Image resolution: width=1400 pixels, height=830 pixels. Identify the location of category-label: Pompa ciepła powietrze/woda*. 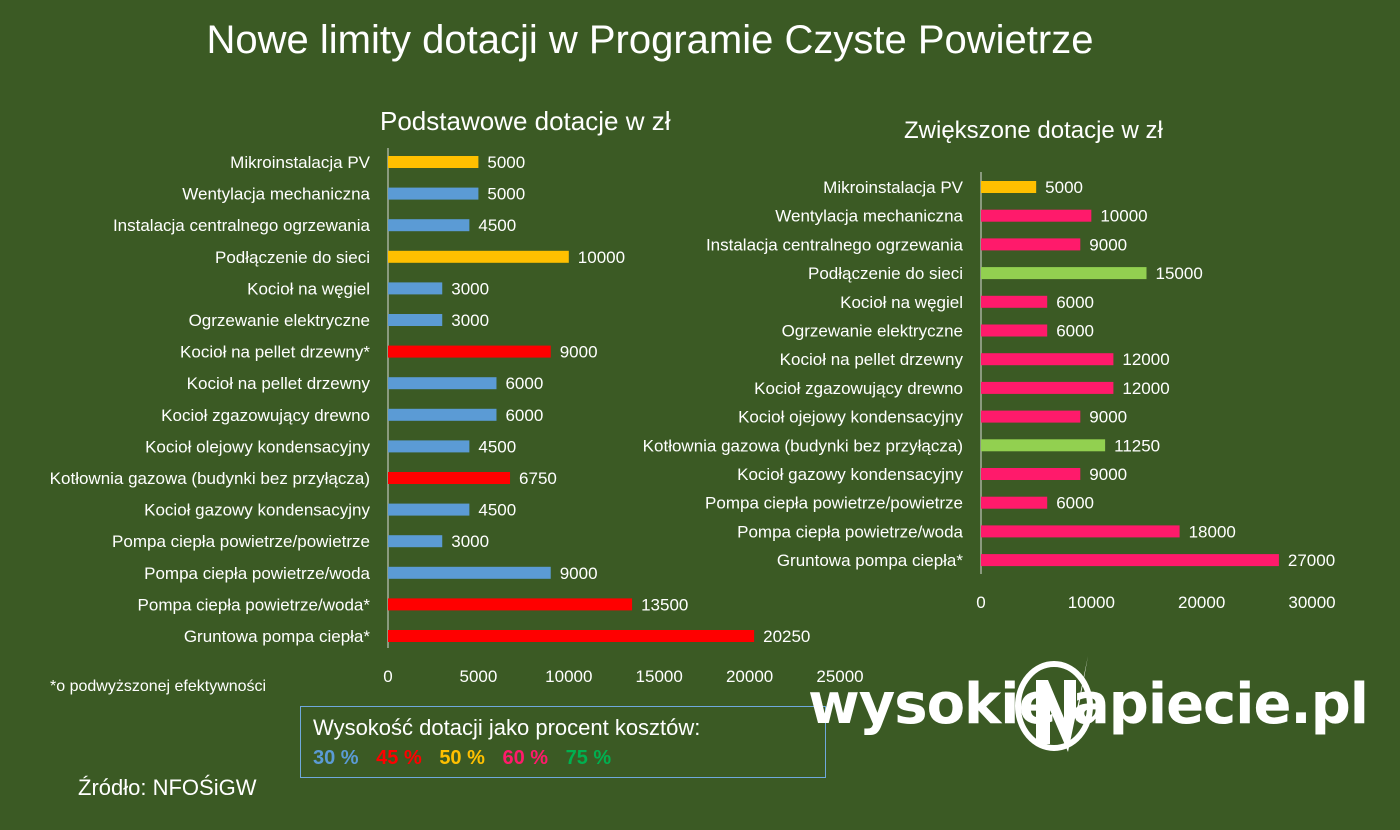
(254, 604).